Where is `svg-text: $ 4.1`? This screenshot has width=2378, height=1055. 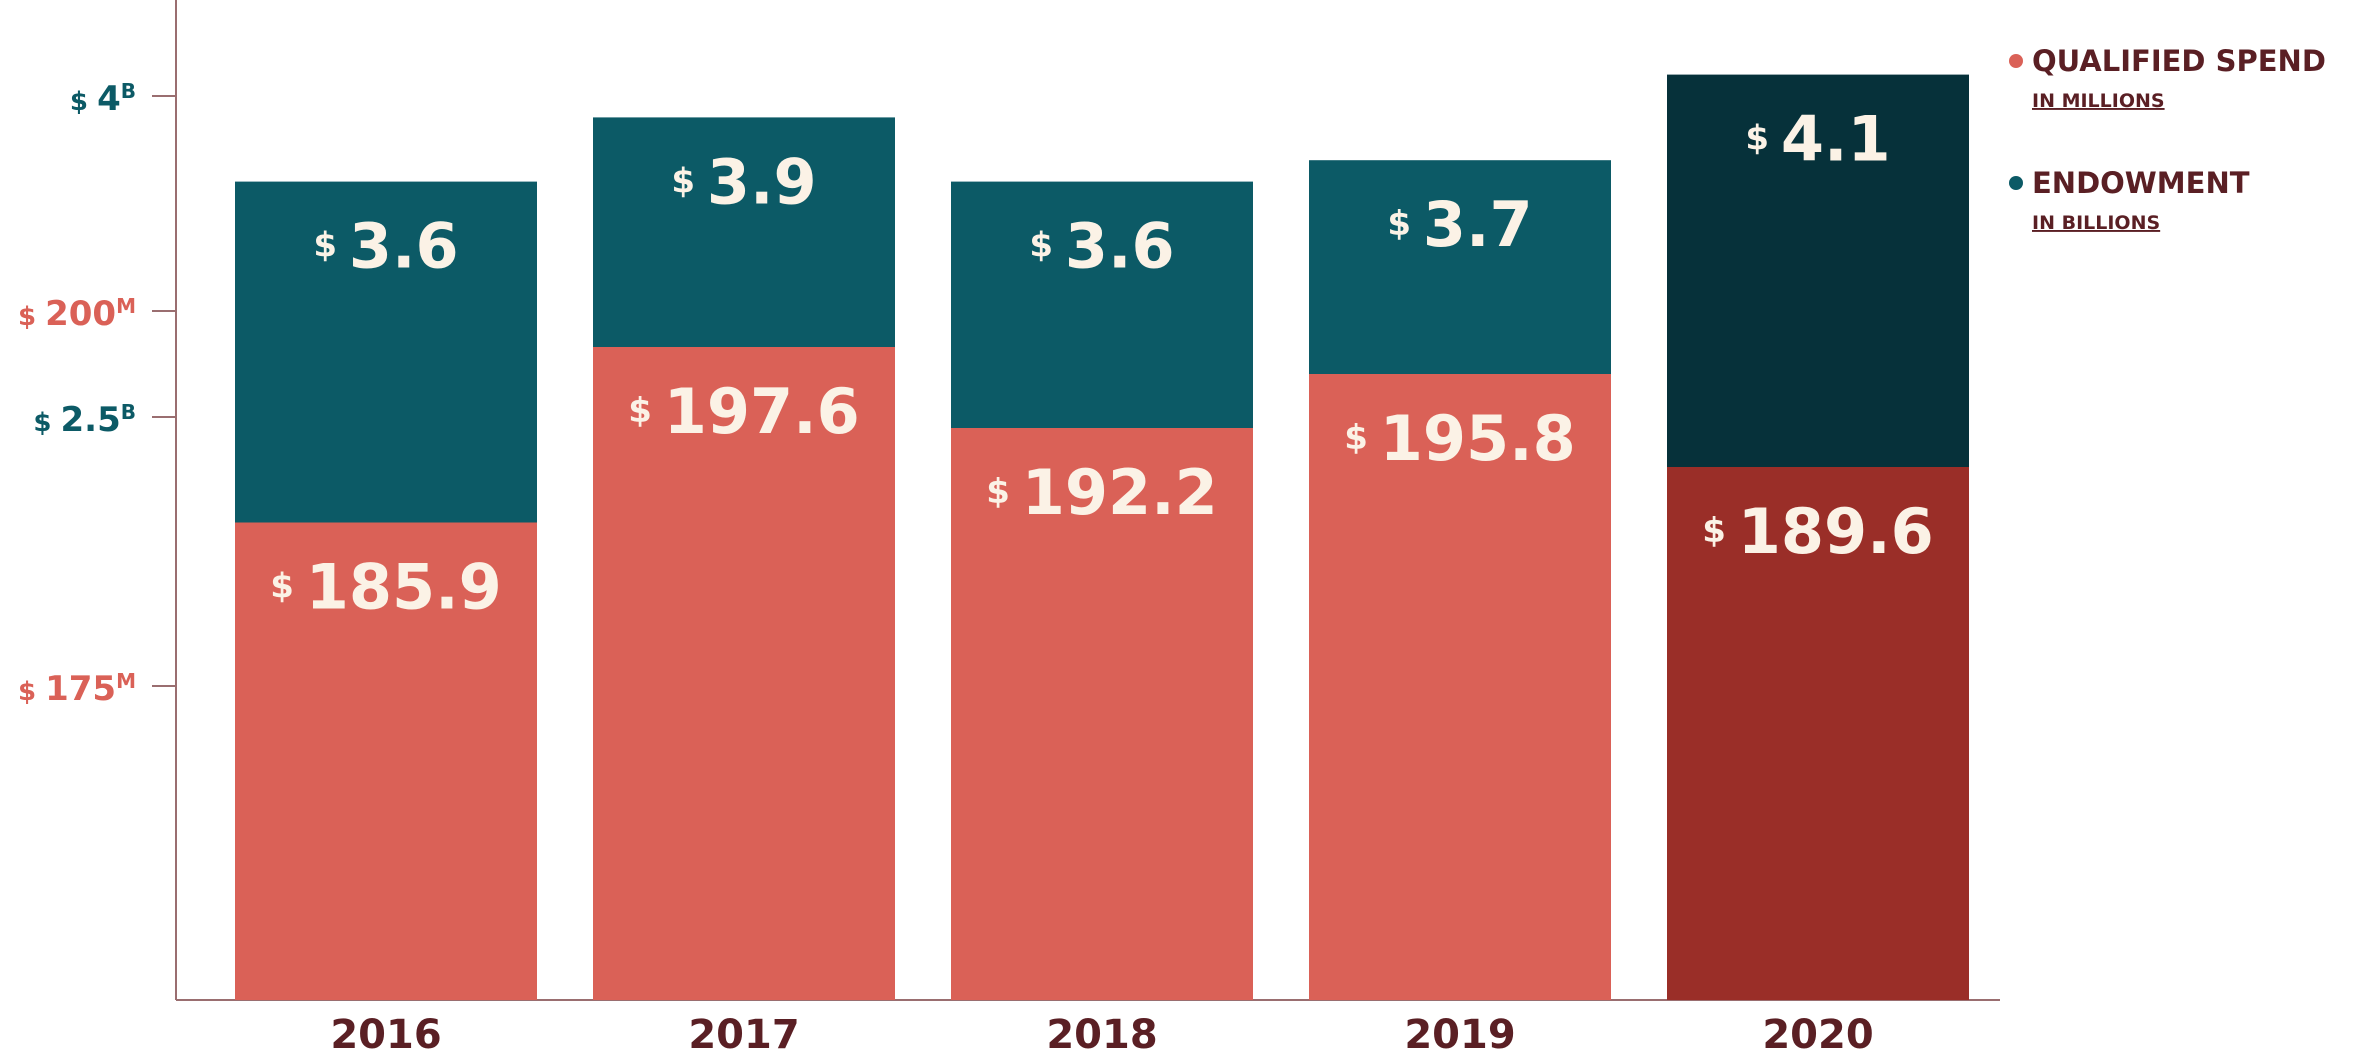
svg-text: $ 4.1 is located at coordinates (1817, 139).